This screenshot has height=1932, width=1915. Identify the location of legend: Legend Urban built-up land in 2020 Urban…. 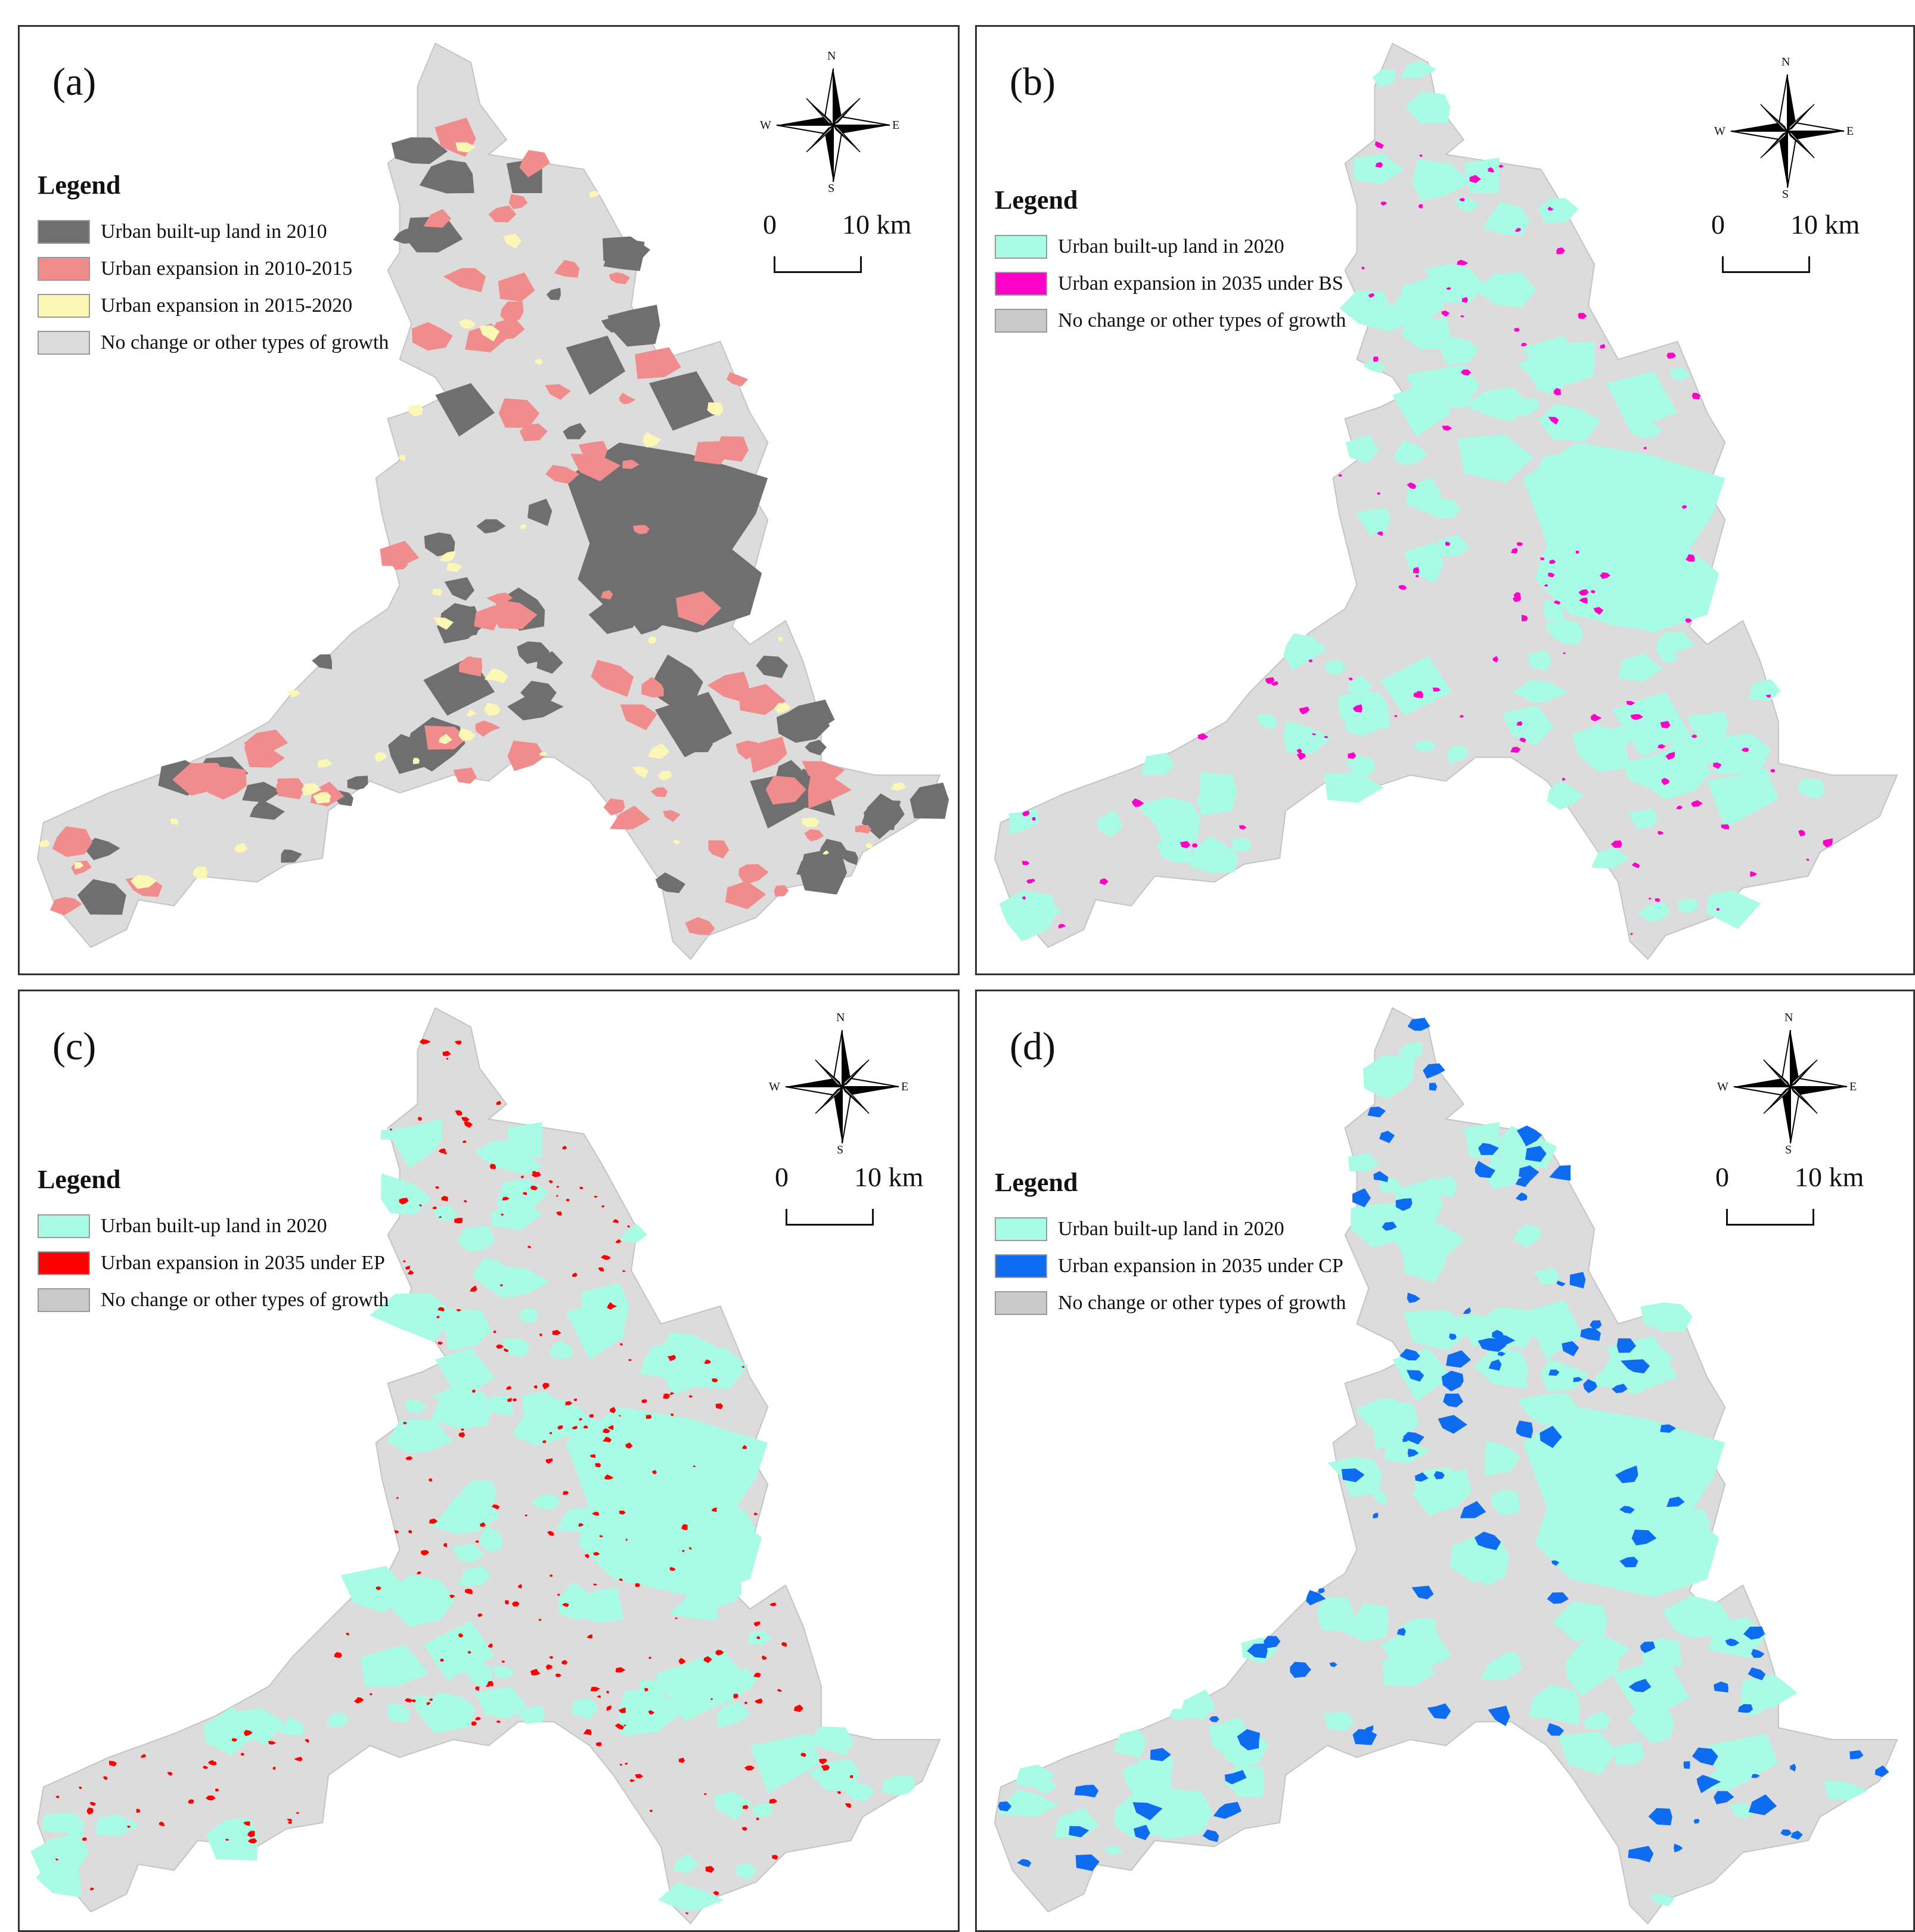
(1170, 262).